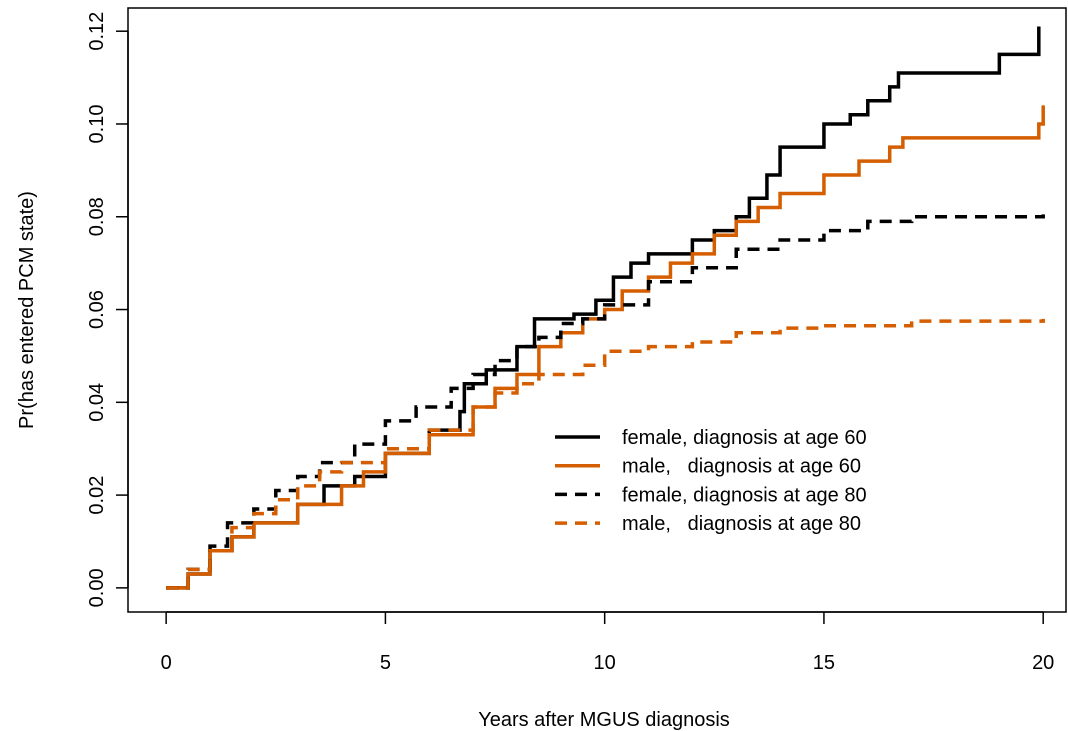  Describe the element at coordinates (741, 524) in the screenshot. I see `legend-label: male, diagnosis at age 80` at that location.